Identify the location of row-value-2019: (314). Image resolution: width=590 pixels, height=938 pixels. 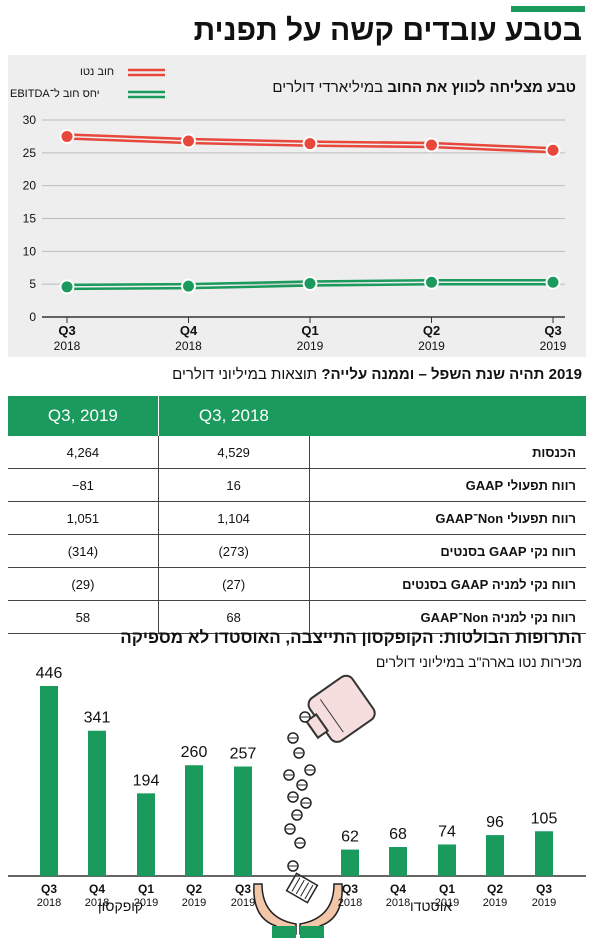
(83, 551).